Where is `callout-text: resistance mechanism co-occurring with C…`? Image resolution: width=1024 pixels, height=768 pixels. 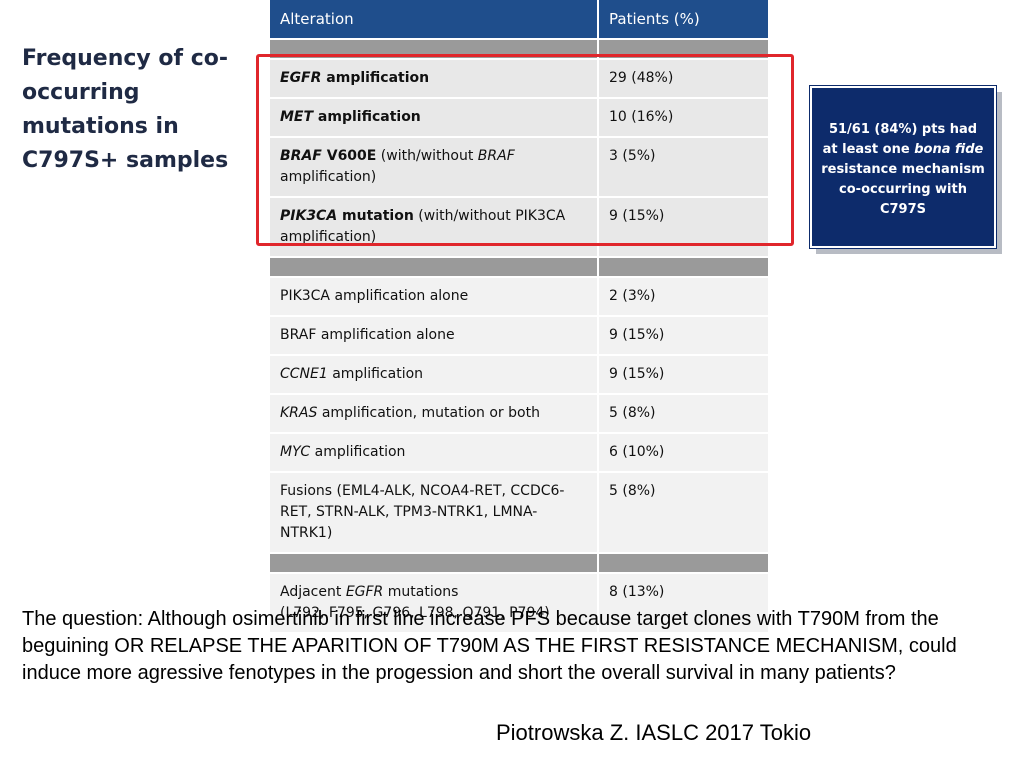 callout-text: resistance mechanism co-occurring with C… is located at coordinates (903, 189).